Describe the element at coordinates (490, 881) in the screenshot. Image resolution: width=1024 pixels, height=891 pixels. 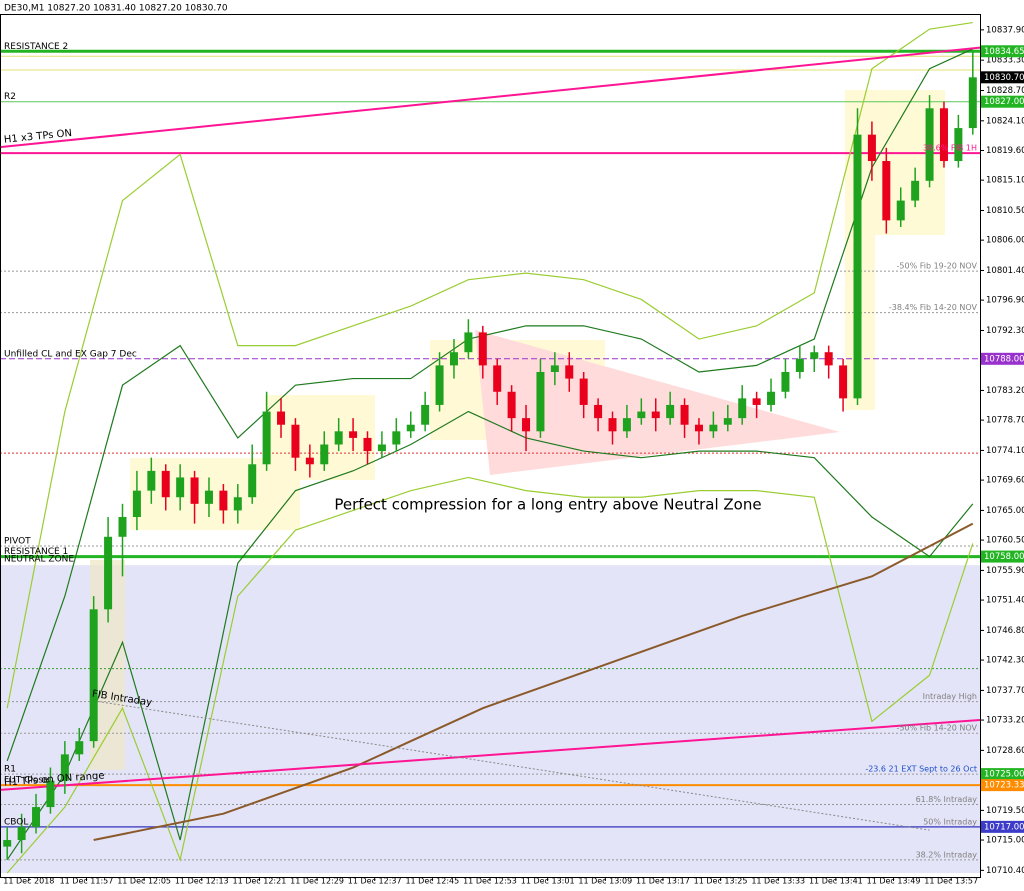
I see `x-tick-label: 11 Dec 12:53` at that location.